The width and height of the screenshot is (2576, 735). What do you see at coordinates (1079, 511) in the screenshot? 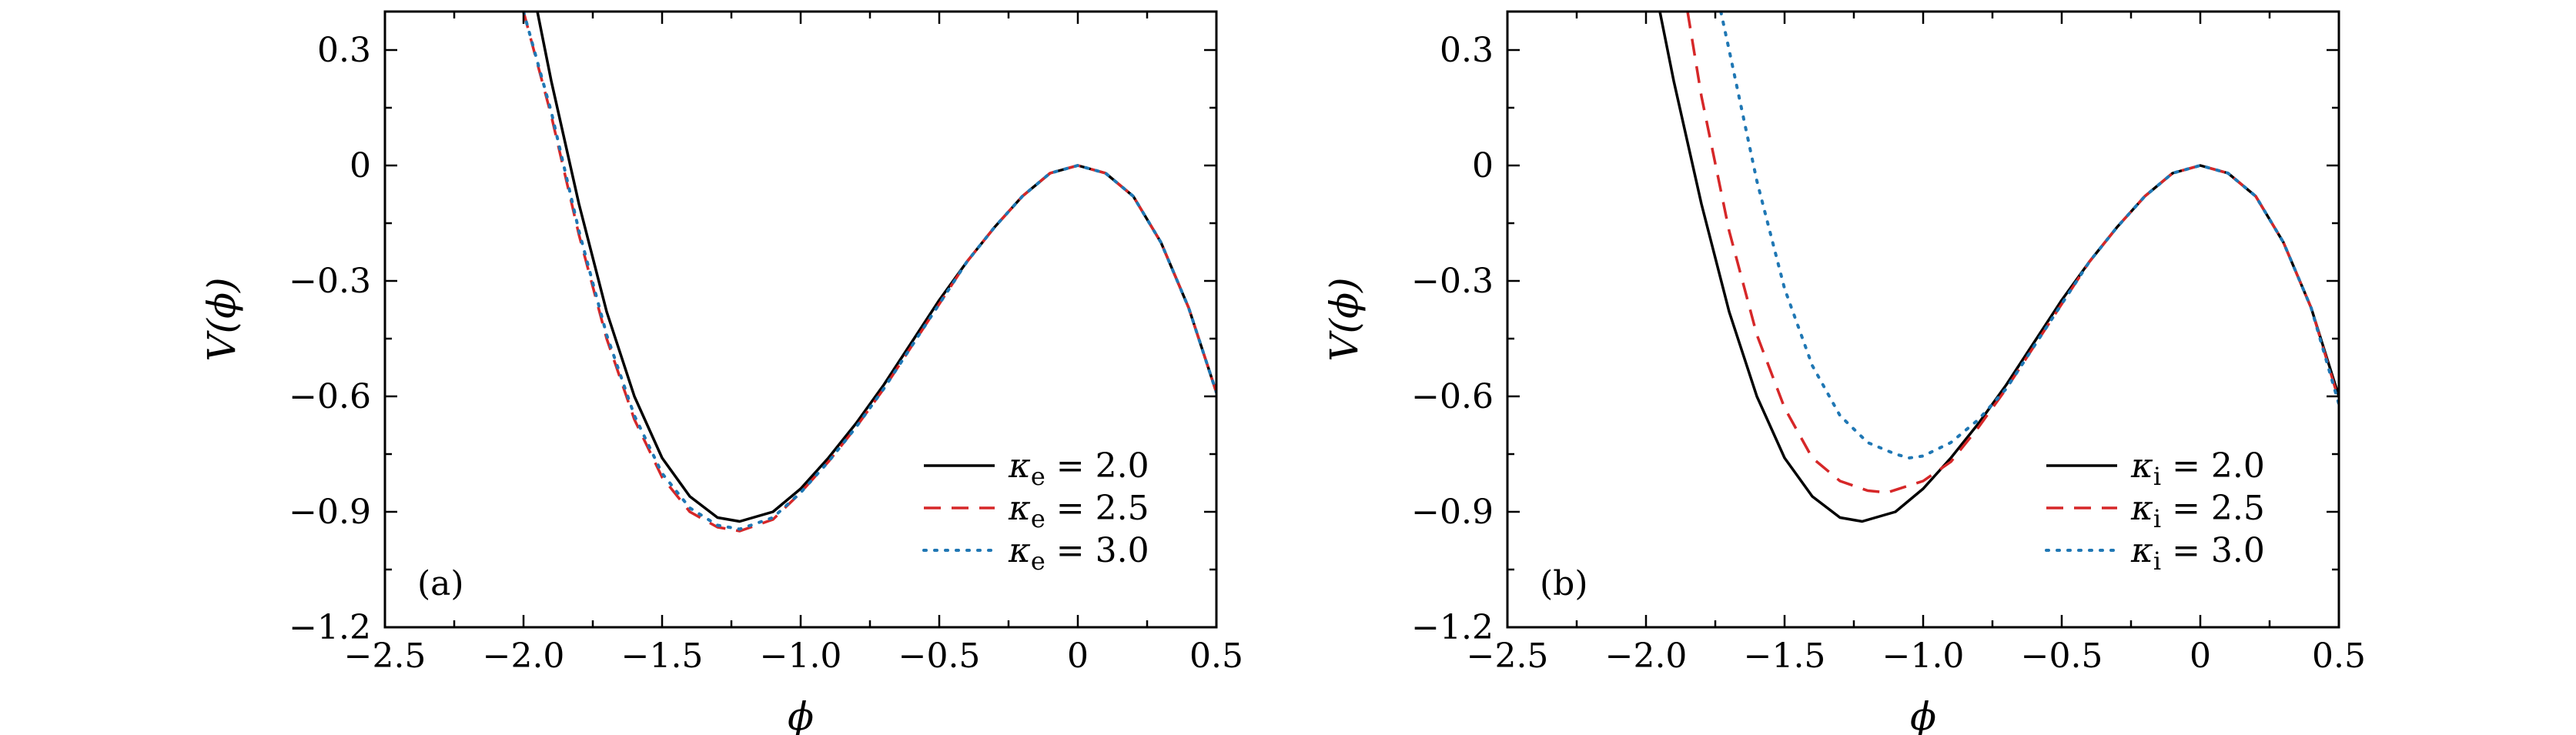
I see `legend-label-2: κe = 2.5` at bounding box center [1079, 511].